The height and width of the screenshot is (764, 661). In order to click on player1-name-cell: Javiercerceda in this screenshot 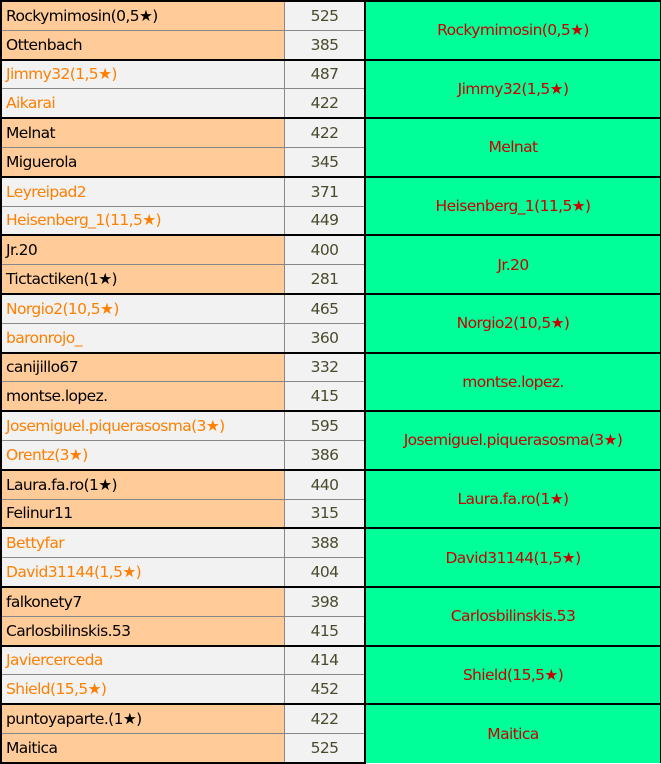, I will do `click(142, 660)`.